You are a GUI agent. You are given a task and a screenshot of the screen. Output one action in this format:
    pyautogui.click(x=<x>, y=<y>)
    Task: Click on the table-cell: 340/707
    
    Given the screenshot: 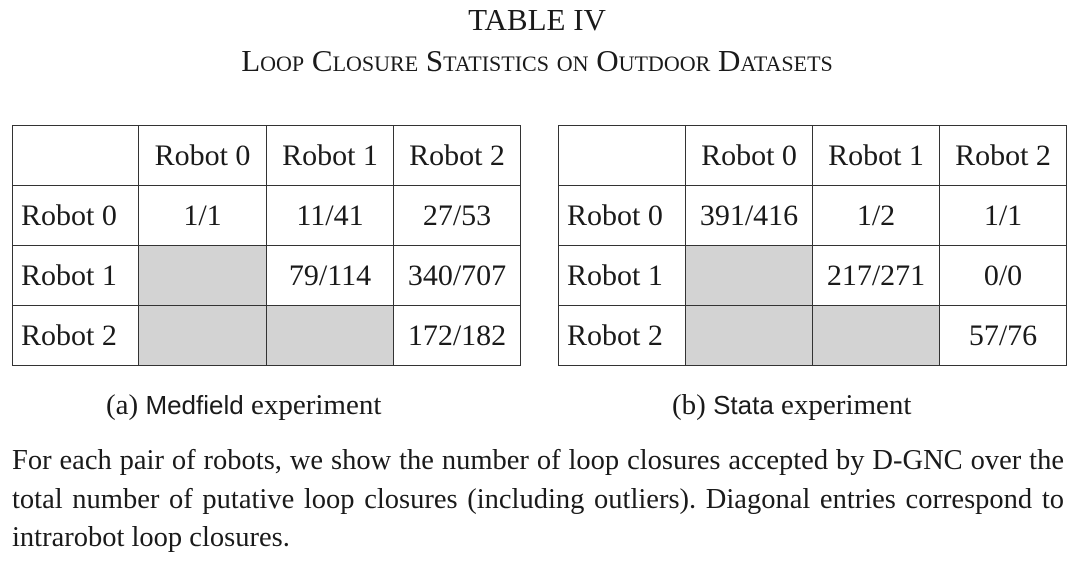 What is the action you would take?
    pyautogui.click(x=457, y=275)
    